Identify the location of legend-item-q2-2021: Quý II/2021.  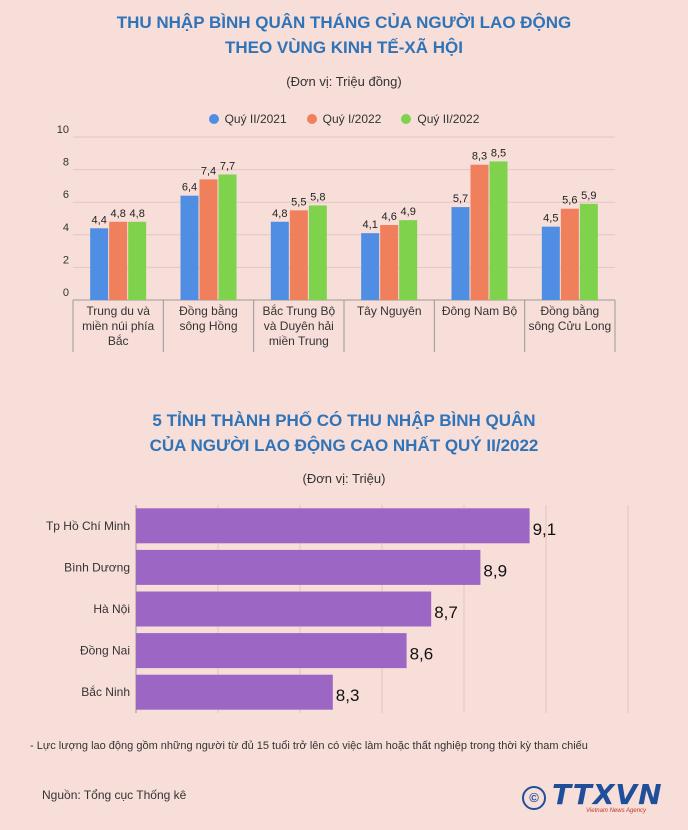
(247, 119).